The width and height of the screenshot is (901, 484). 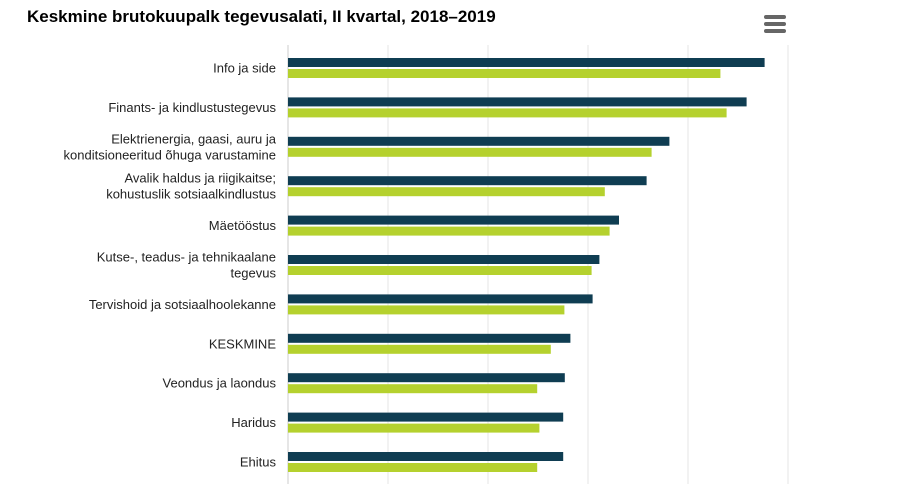 I want to click on category-label: Haridus, so click(x=253, y=422).